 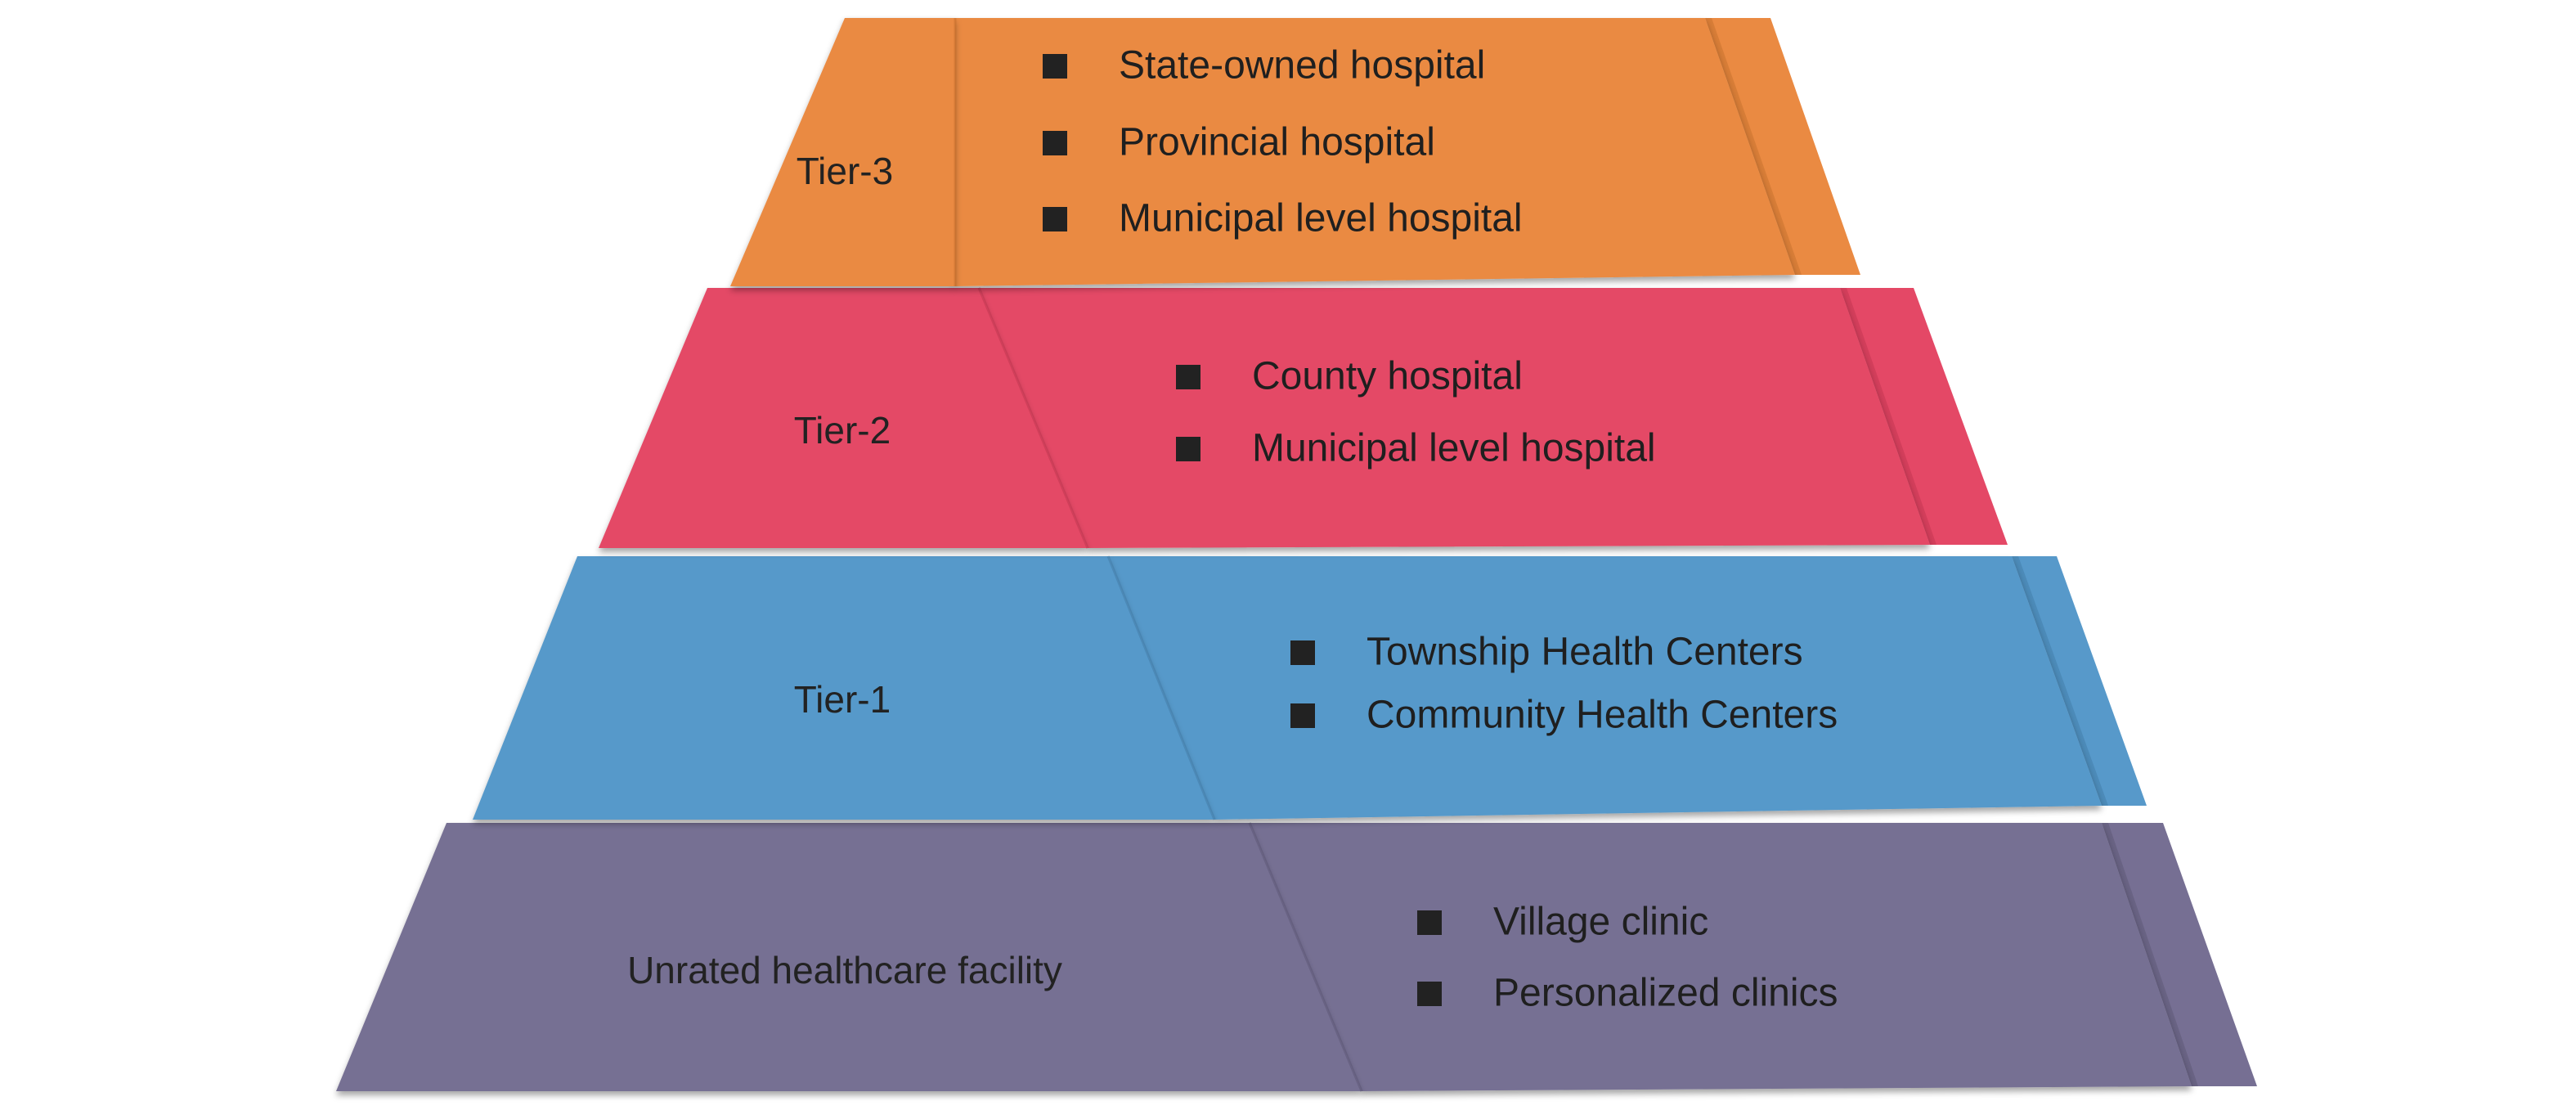 I want to click on tier-item-text: County hospital, so click(x=1388, y=376).